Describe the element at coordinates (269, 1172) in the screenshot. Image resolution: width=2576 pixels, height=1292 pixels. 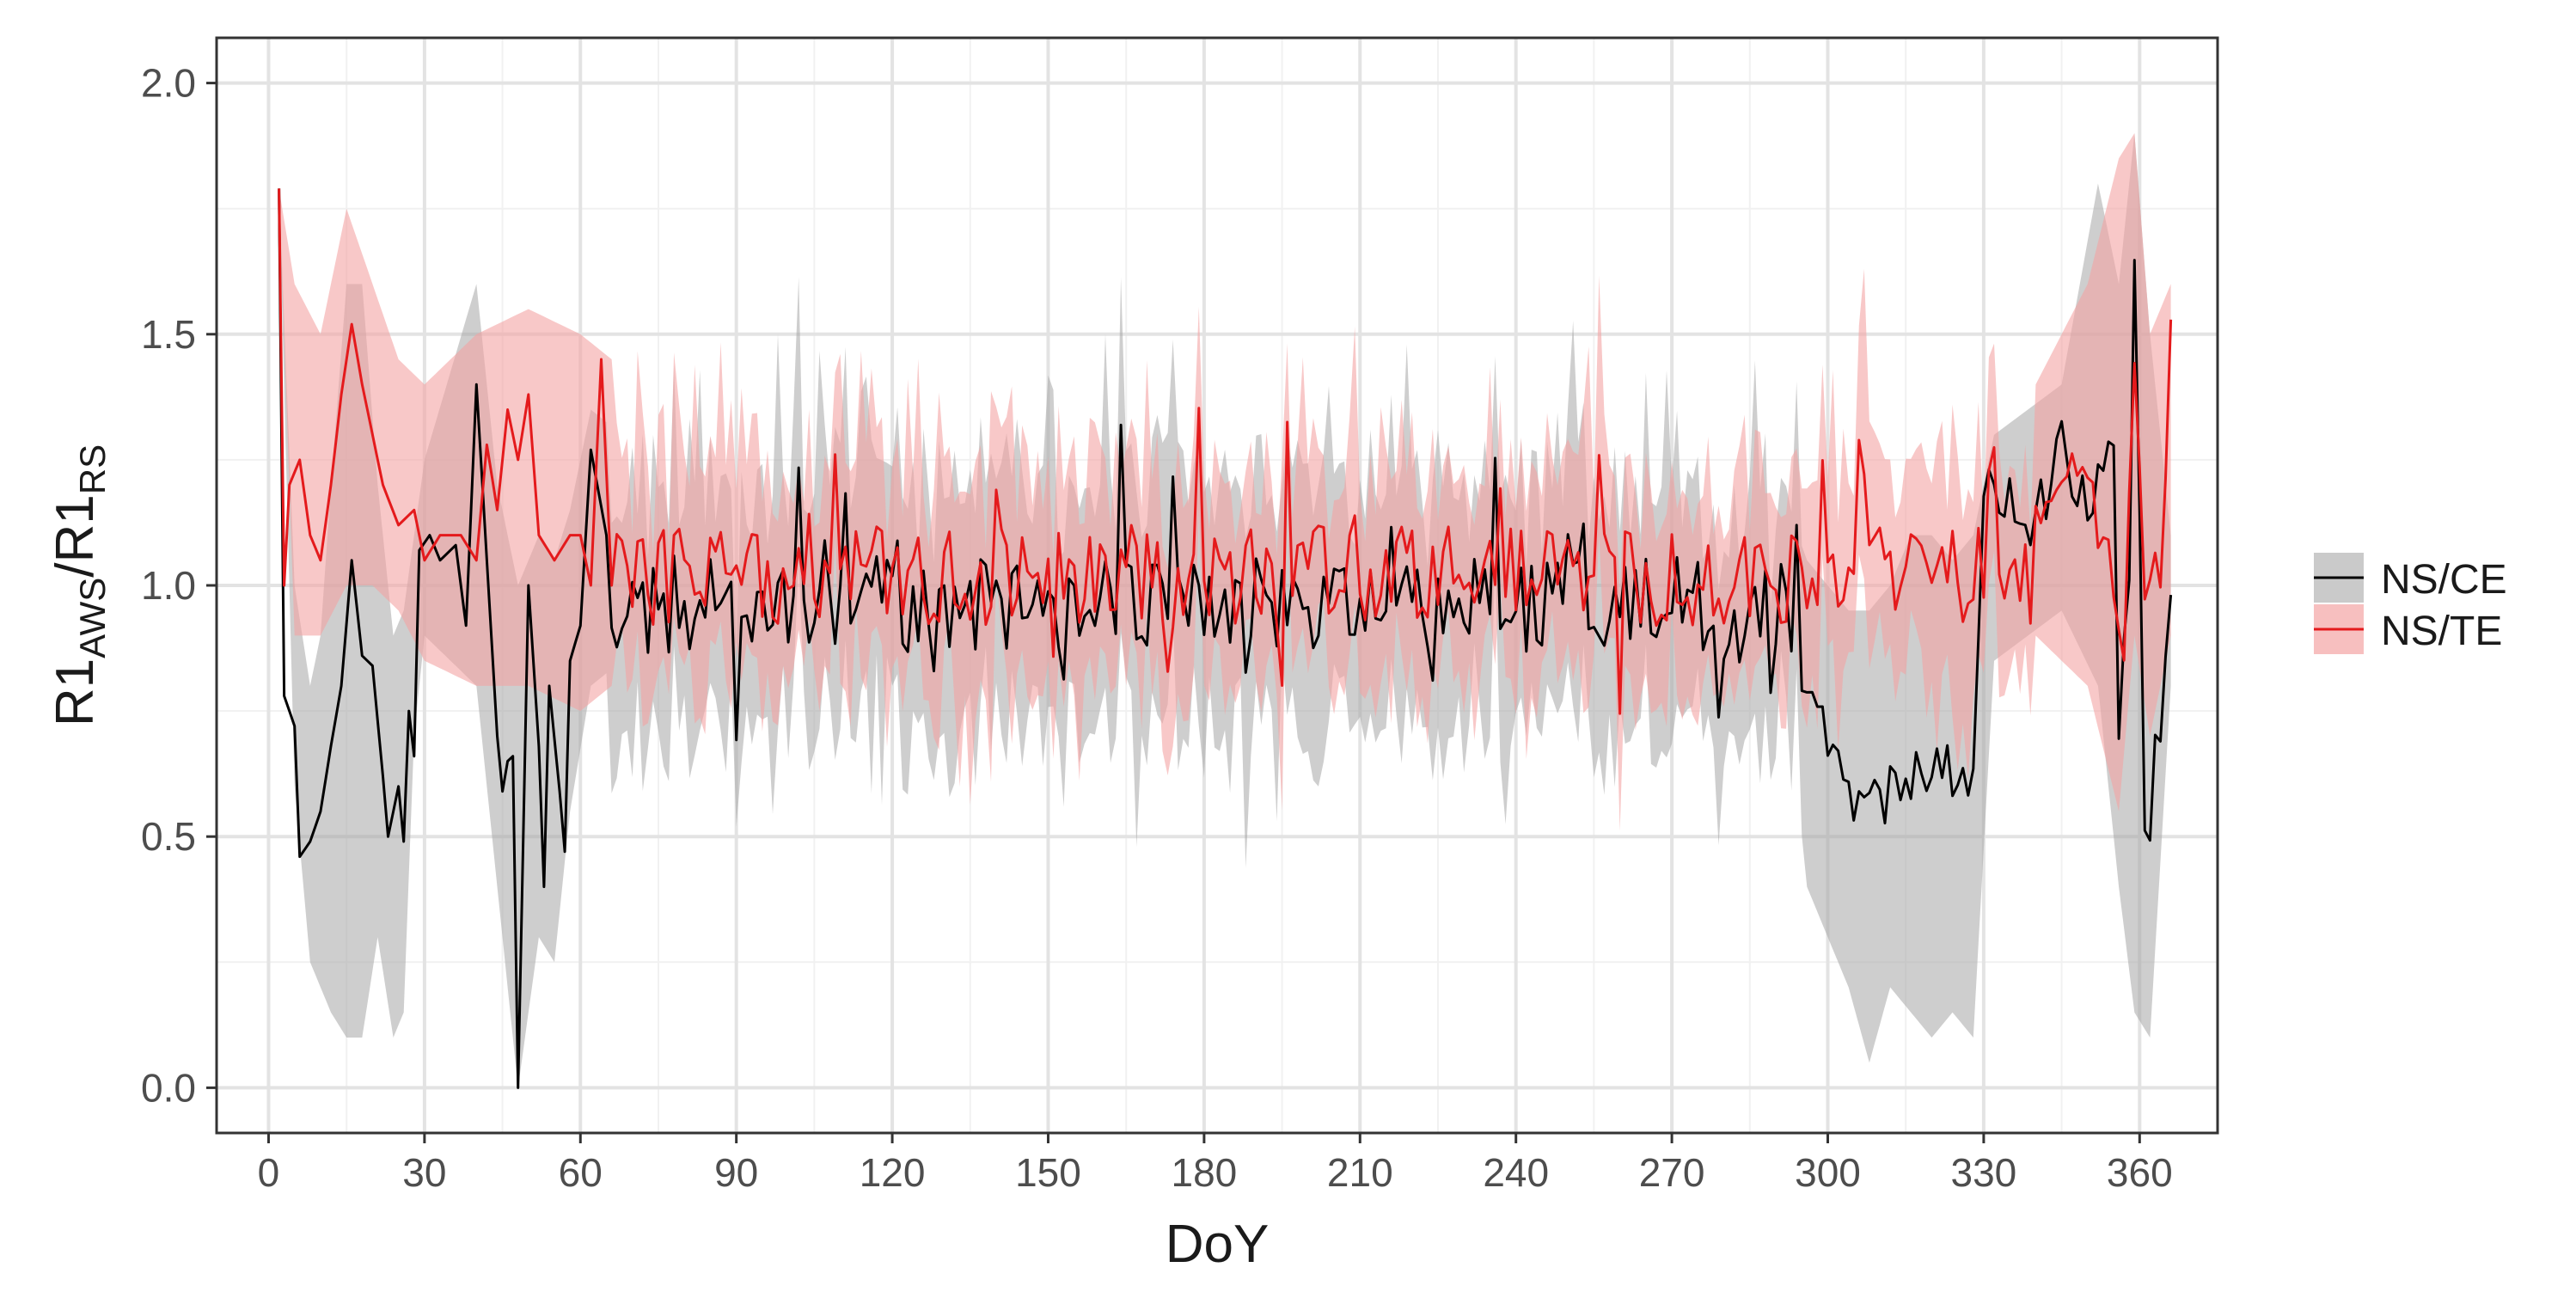
I see `x-tick-label: 0` at that location.